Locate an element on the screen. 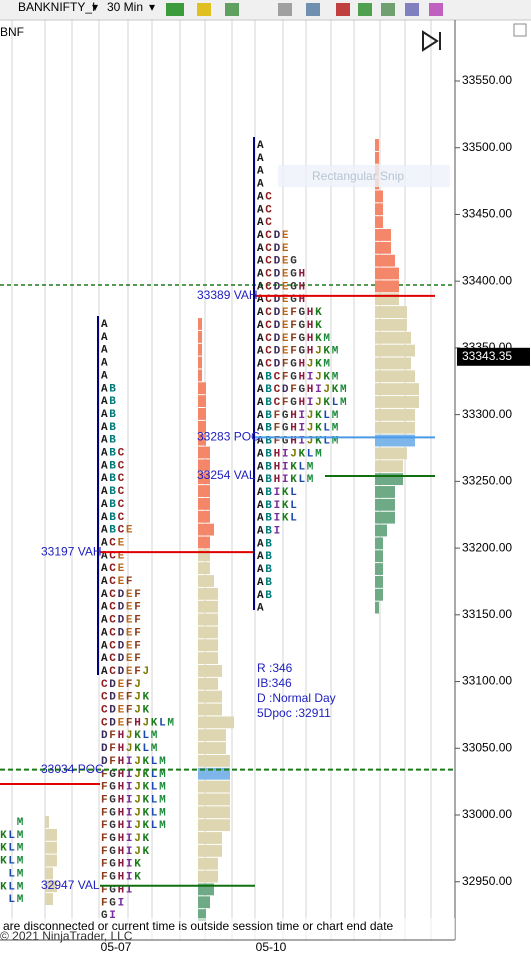 The image size is (531, 958). icon-strategy is located at coordinates (365, 9).